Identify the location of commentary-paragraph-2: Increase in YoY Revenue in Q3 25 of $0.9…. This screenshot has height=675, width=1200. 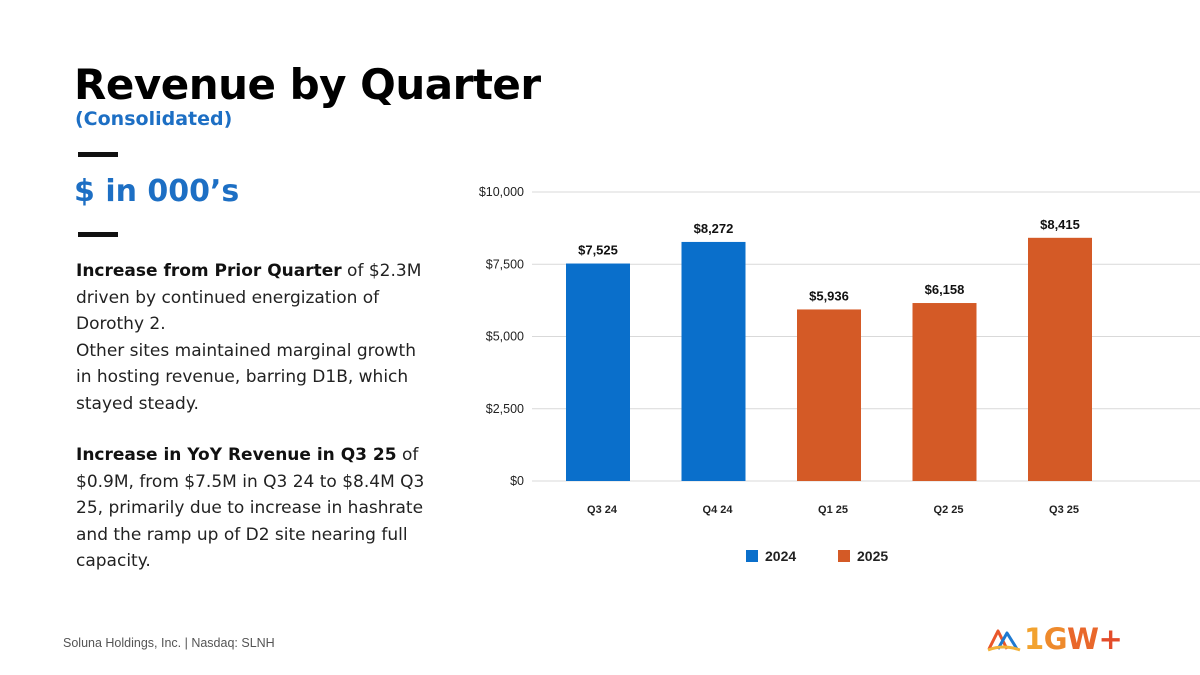
(251, 508).